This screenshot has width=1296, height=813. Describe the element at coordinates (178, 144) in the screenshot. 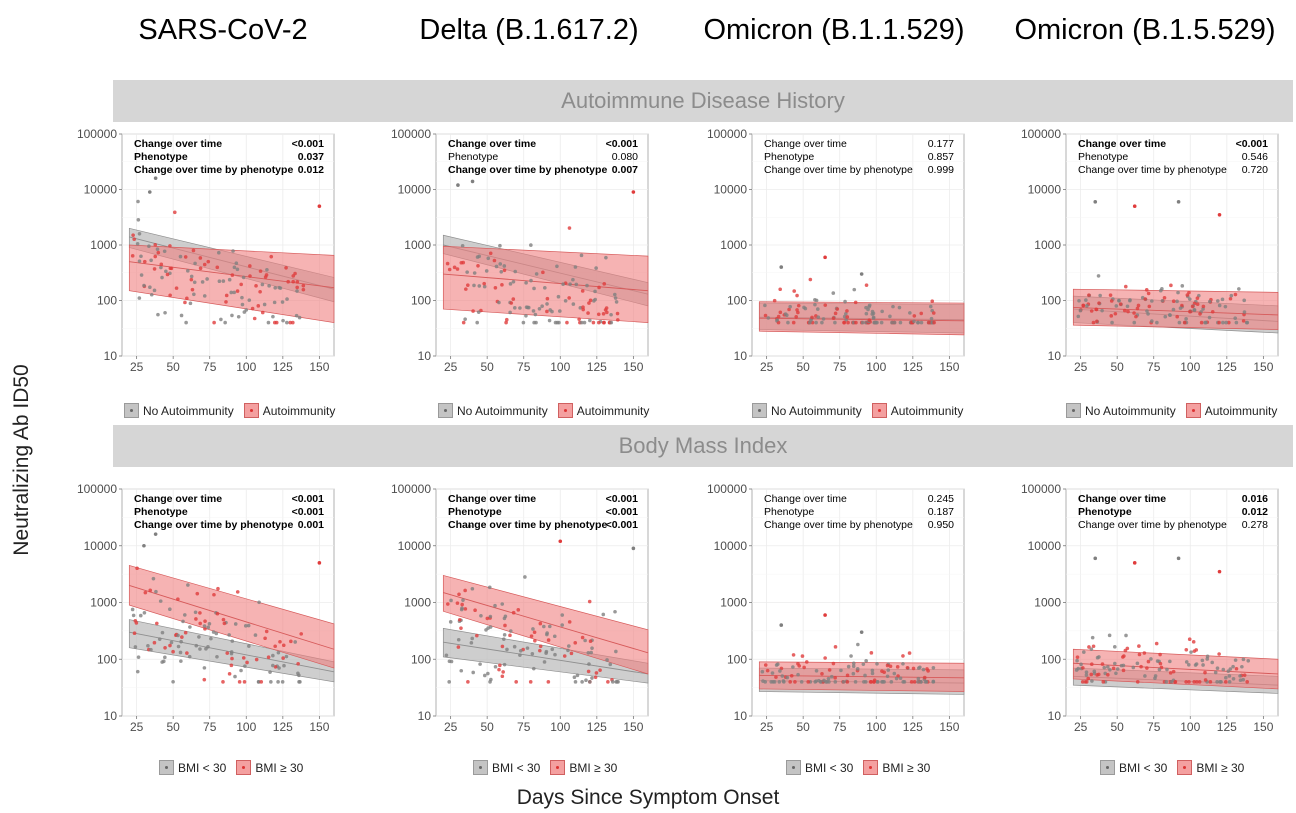

I see `stat-label: Change over time` at that location.